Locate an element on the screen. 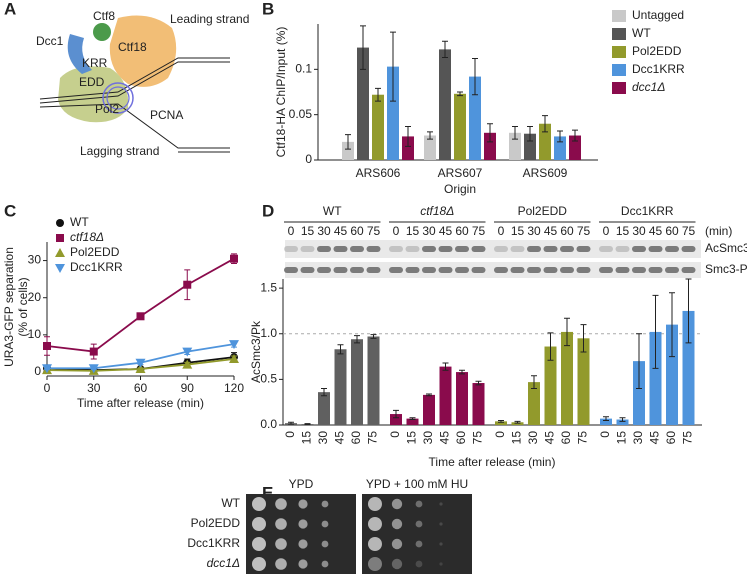  blot-lane-label: 60 is located at coordinates (357, 231).